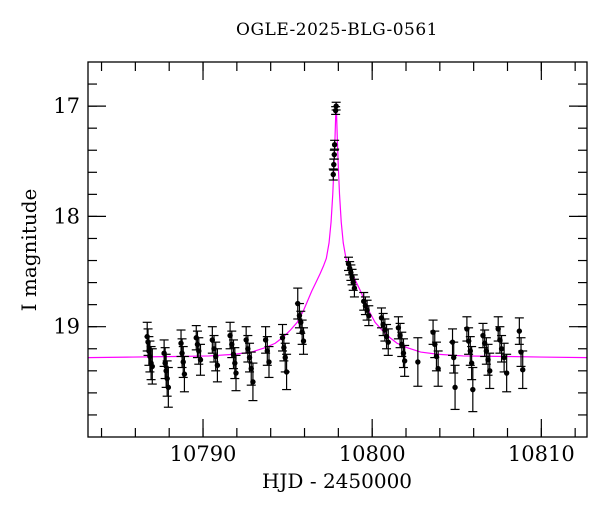 The image size is (600, 512). What do you see at coordinates (66, 106) in the screenshot?
I see `y-tick-label: 17` at bounding box center [66, 106].